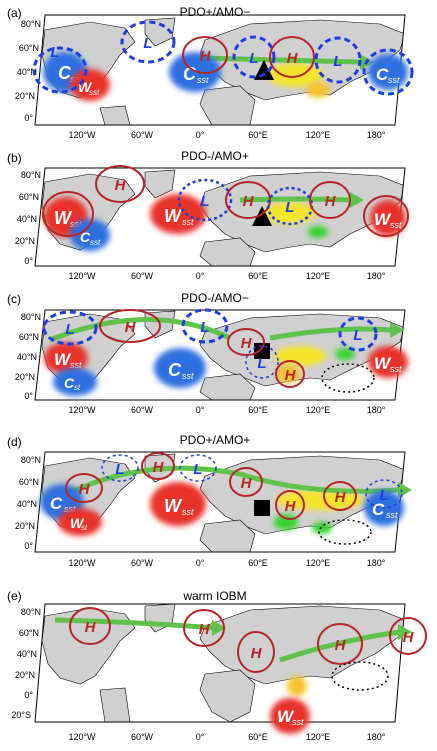 The image size is (437, 751). What do you see at coordinates (14, 596) in the screenshot?
I see `panel-label: (e)` at bounding box center [14, 596].